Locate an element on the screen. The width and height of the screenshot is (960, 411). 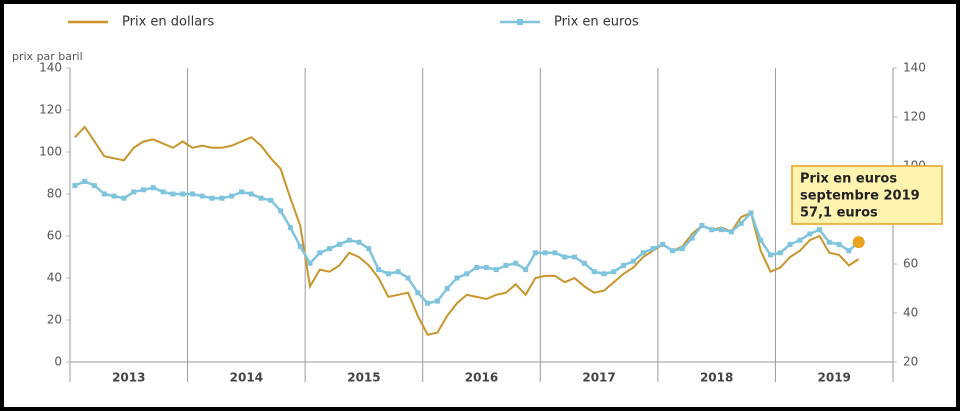
x-tick-label: 2013 is located at coordinates (128, 378).